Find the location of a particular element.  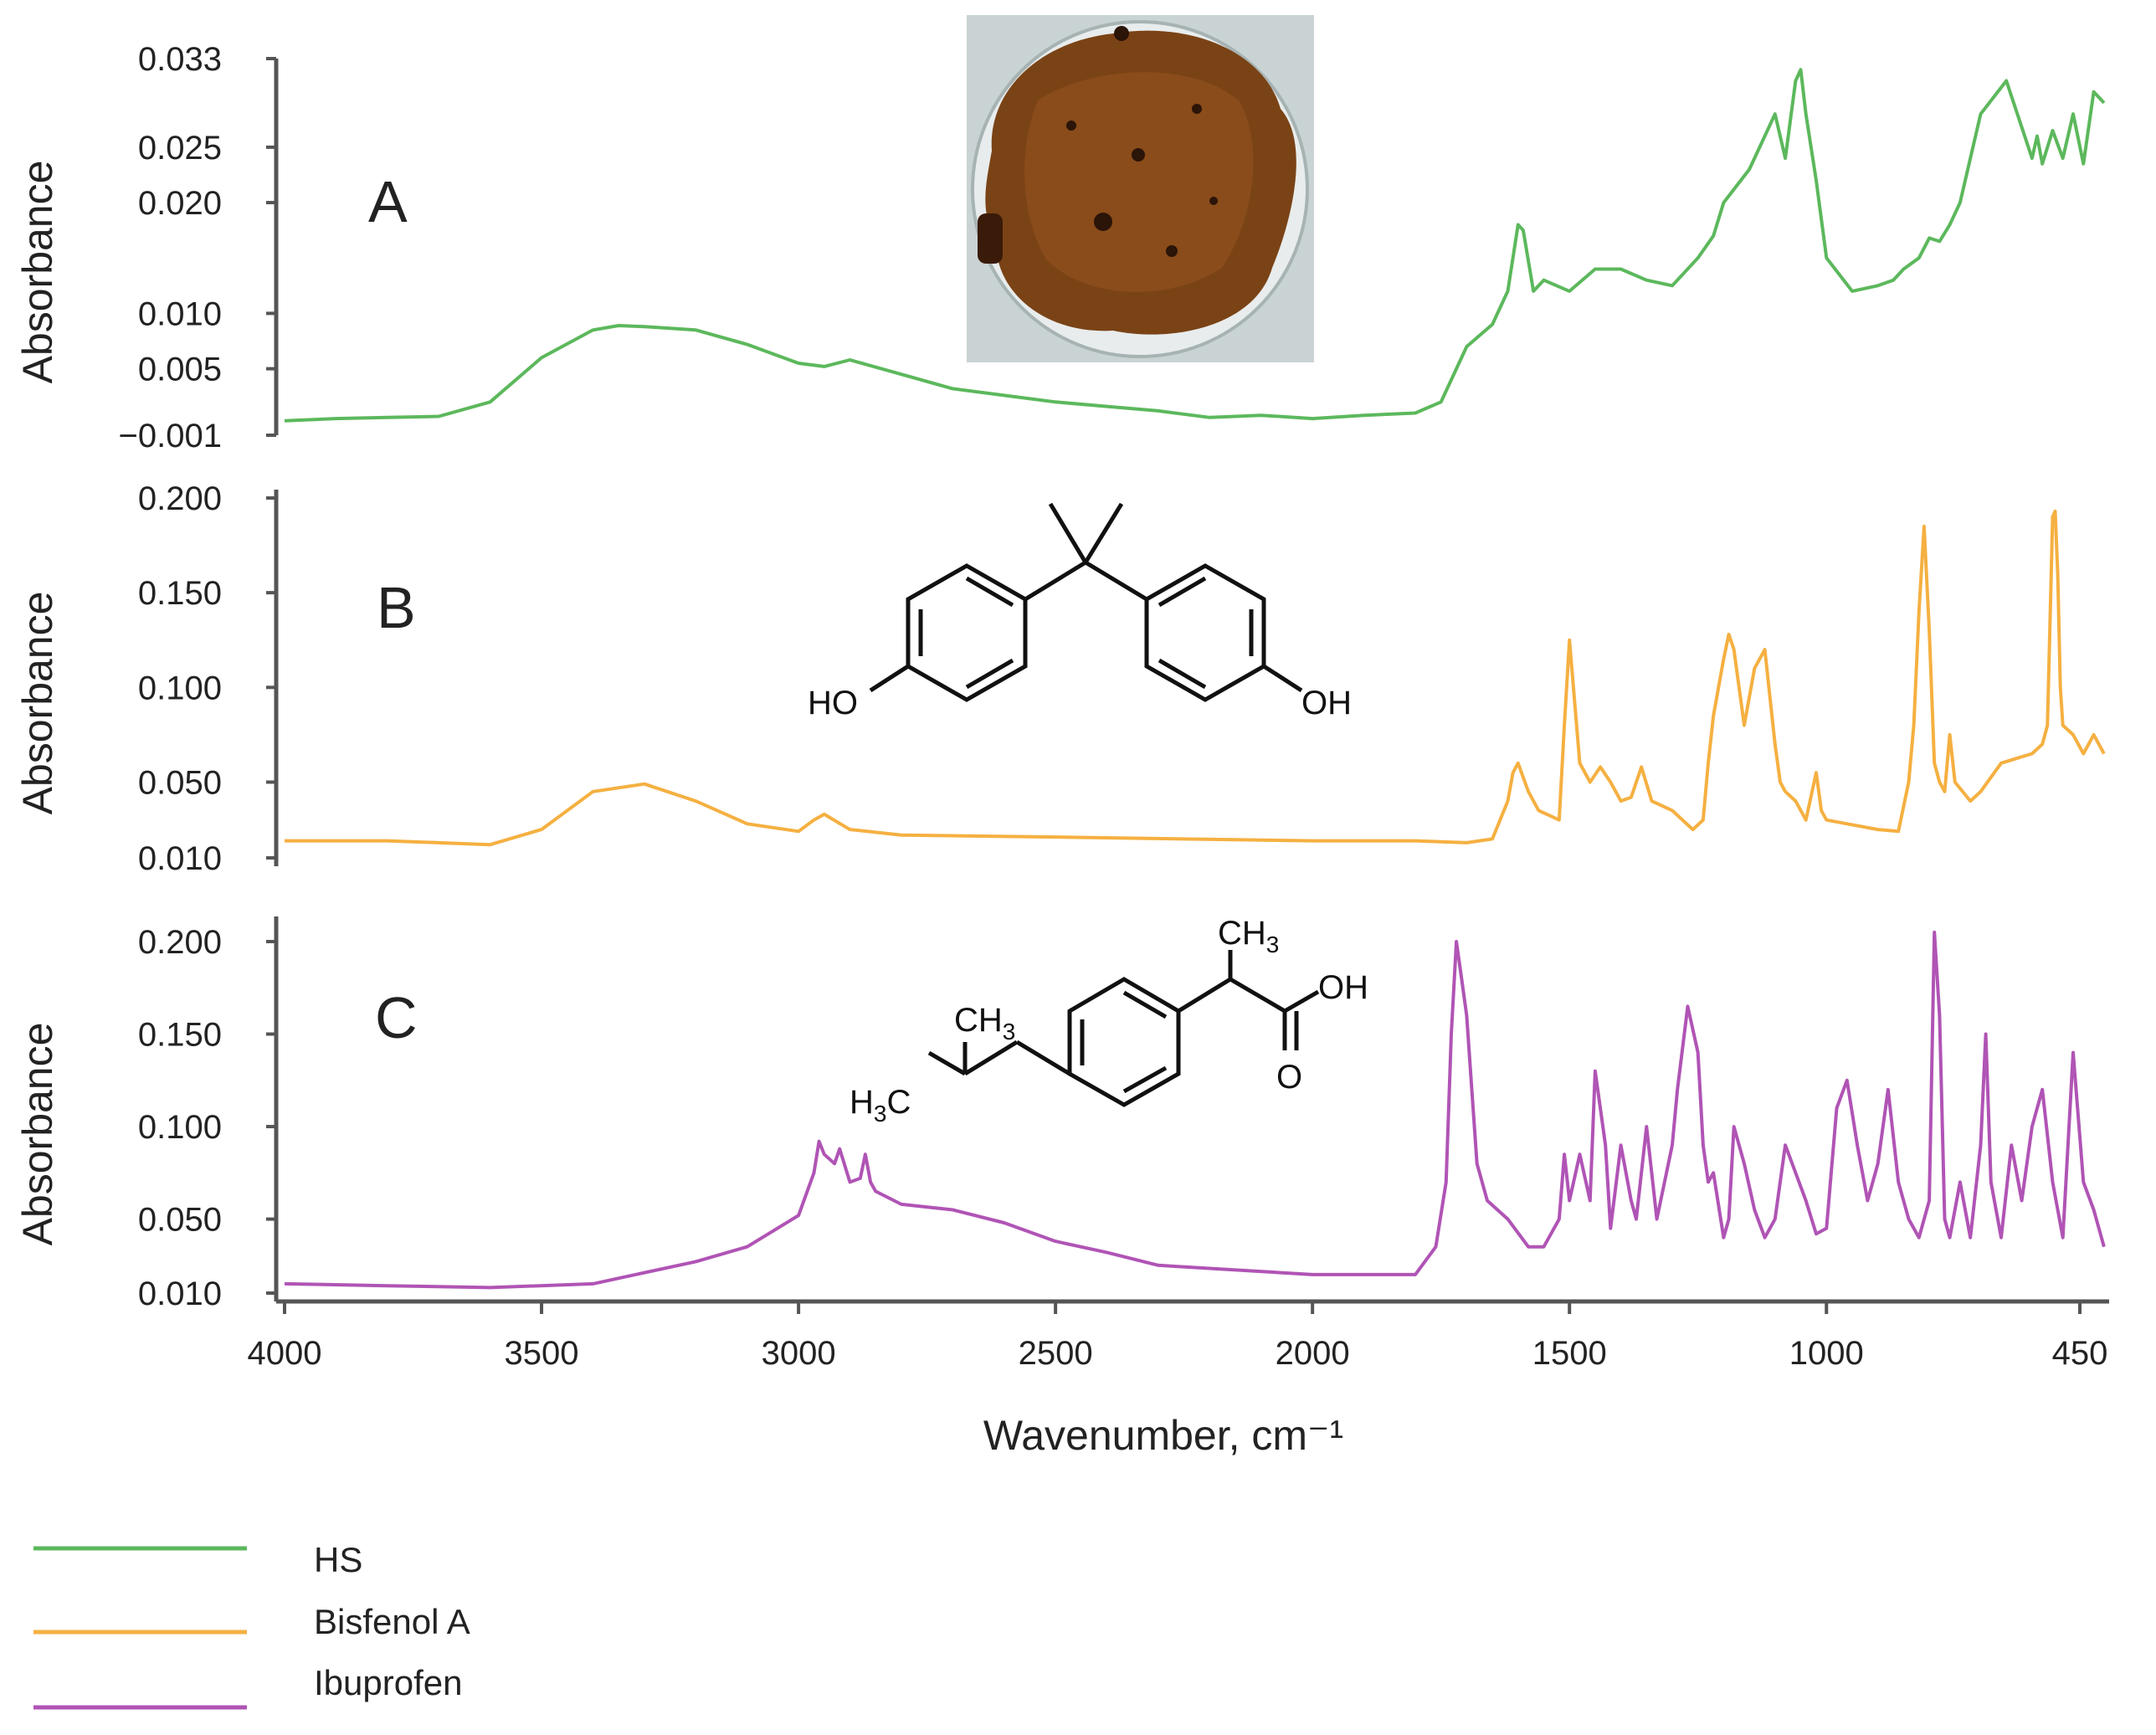

legend-label-bisfenol-a: Bisfenol A is located at coordinates (392, 1622).